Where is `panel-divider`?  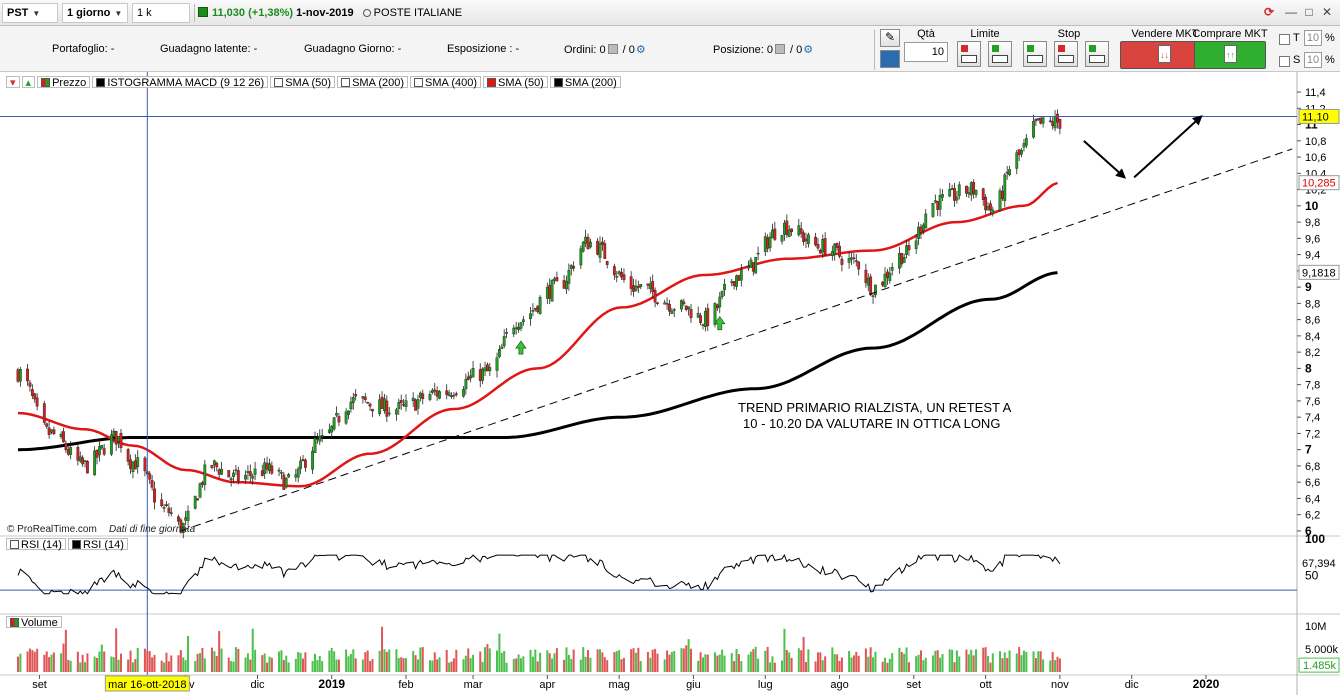 panel-divider is located at coordinates (874, 50).